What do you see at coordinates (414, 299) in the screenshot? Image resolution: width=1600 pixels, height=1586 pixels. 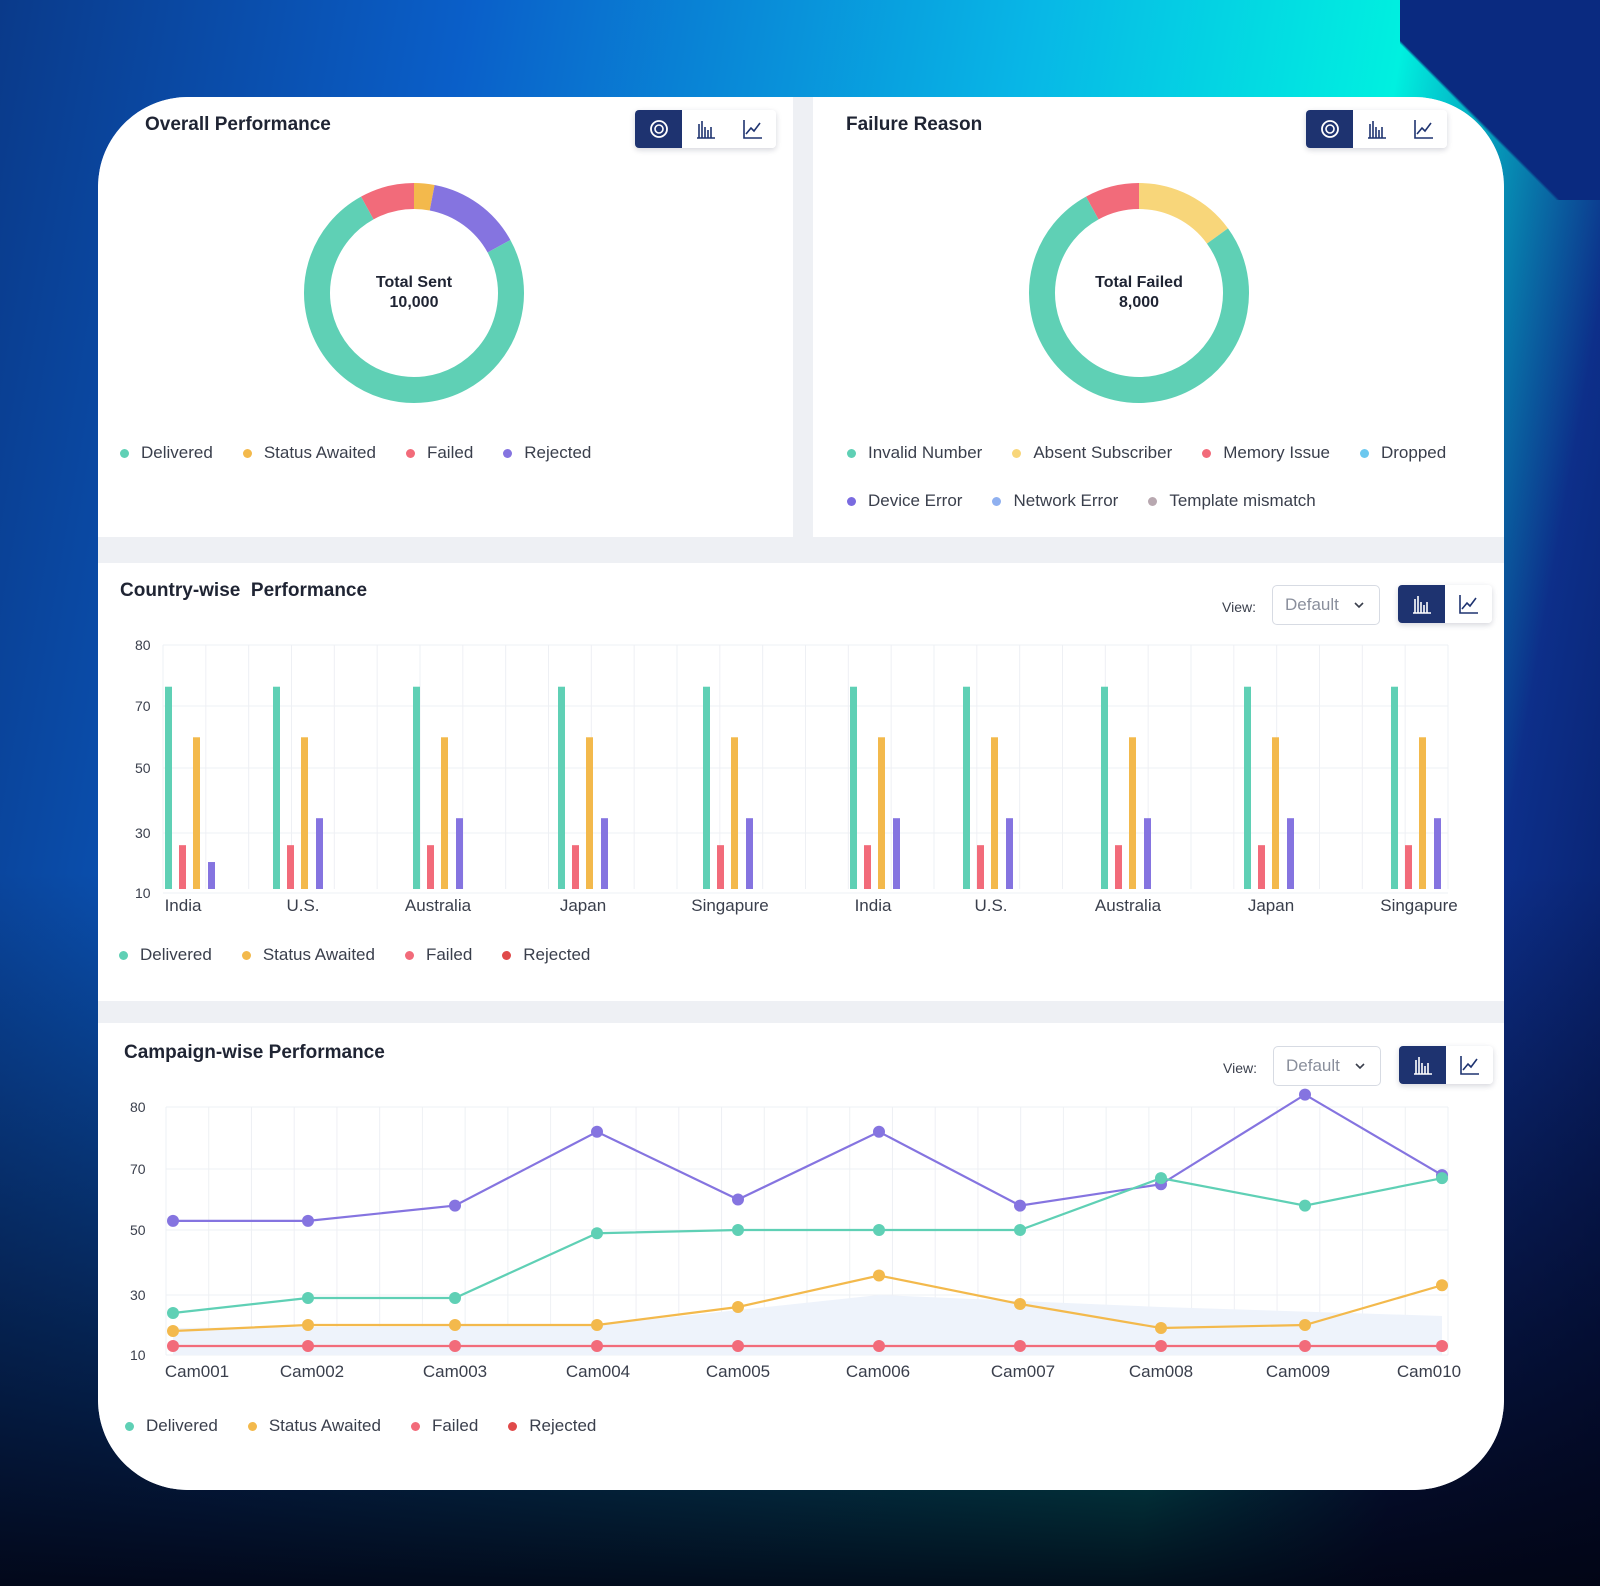 I see `donut-slice-delivered` at bounding box center [414, 299].